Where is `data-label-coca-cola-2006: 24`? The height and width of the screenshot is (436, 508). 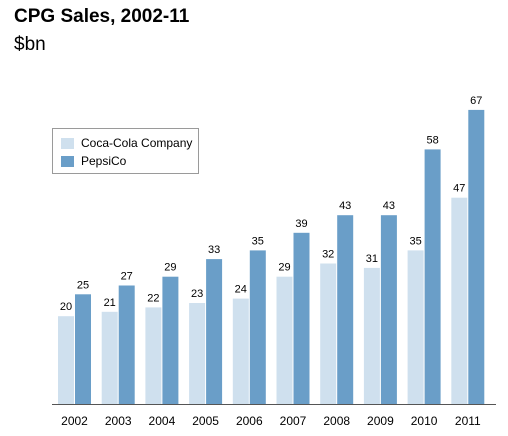 data-label-coca-cola-2006: 24 is located at coordinates (241, 290).